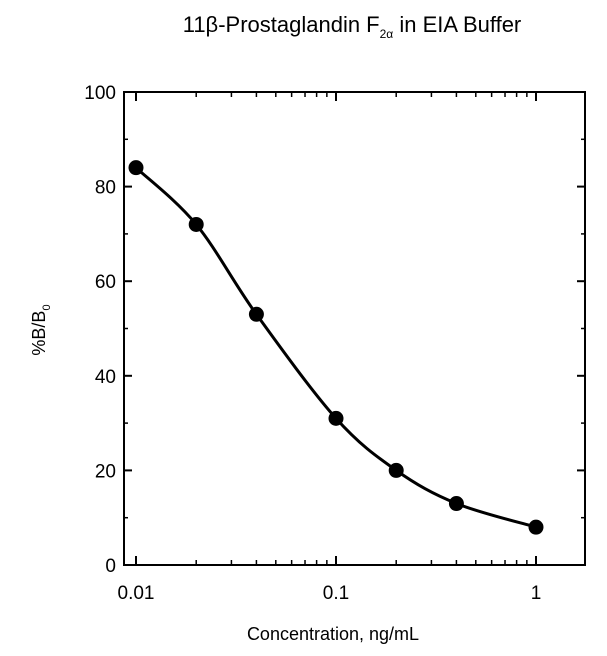 The width and height of the screenshot is (607, 656). I want to click on chart-title: 11β-Prostaglandin F2α in EIA Buffer, so click(352, 26).